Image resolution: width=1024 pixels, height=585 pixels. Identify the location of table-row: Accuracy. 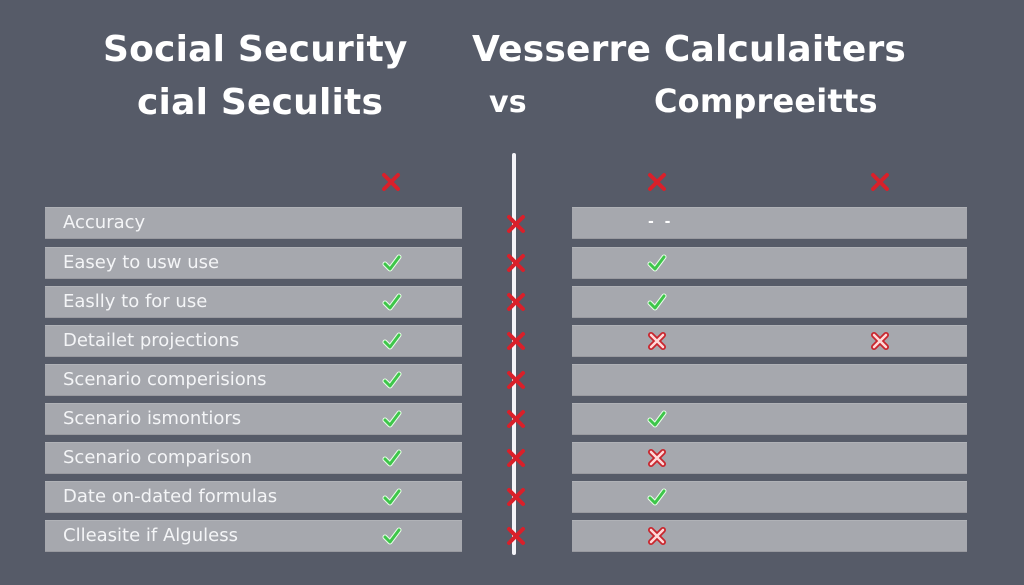
(253, 223).